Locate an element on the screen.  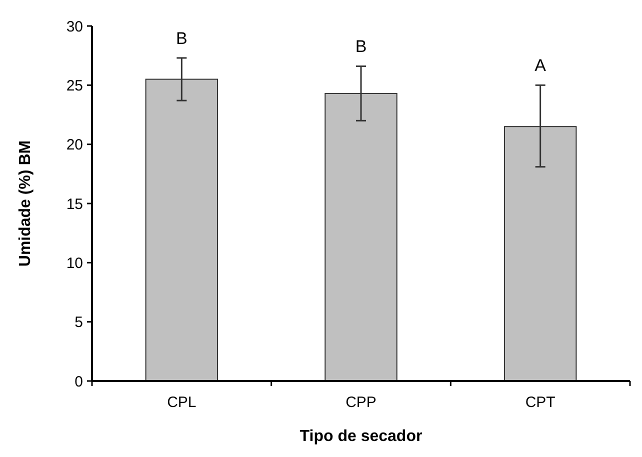
y-tick-label: 0 is located at coordinates (78, 381).